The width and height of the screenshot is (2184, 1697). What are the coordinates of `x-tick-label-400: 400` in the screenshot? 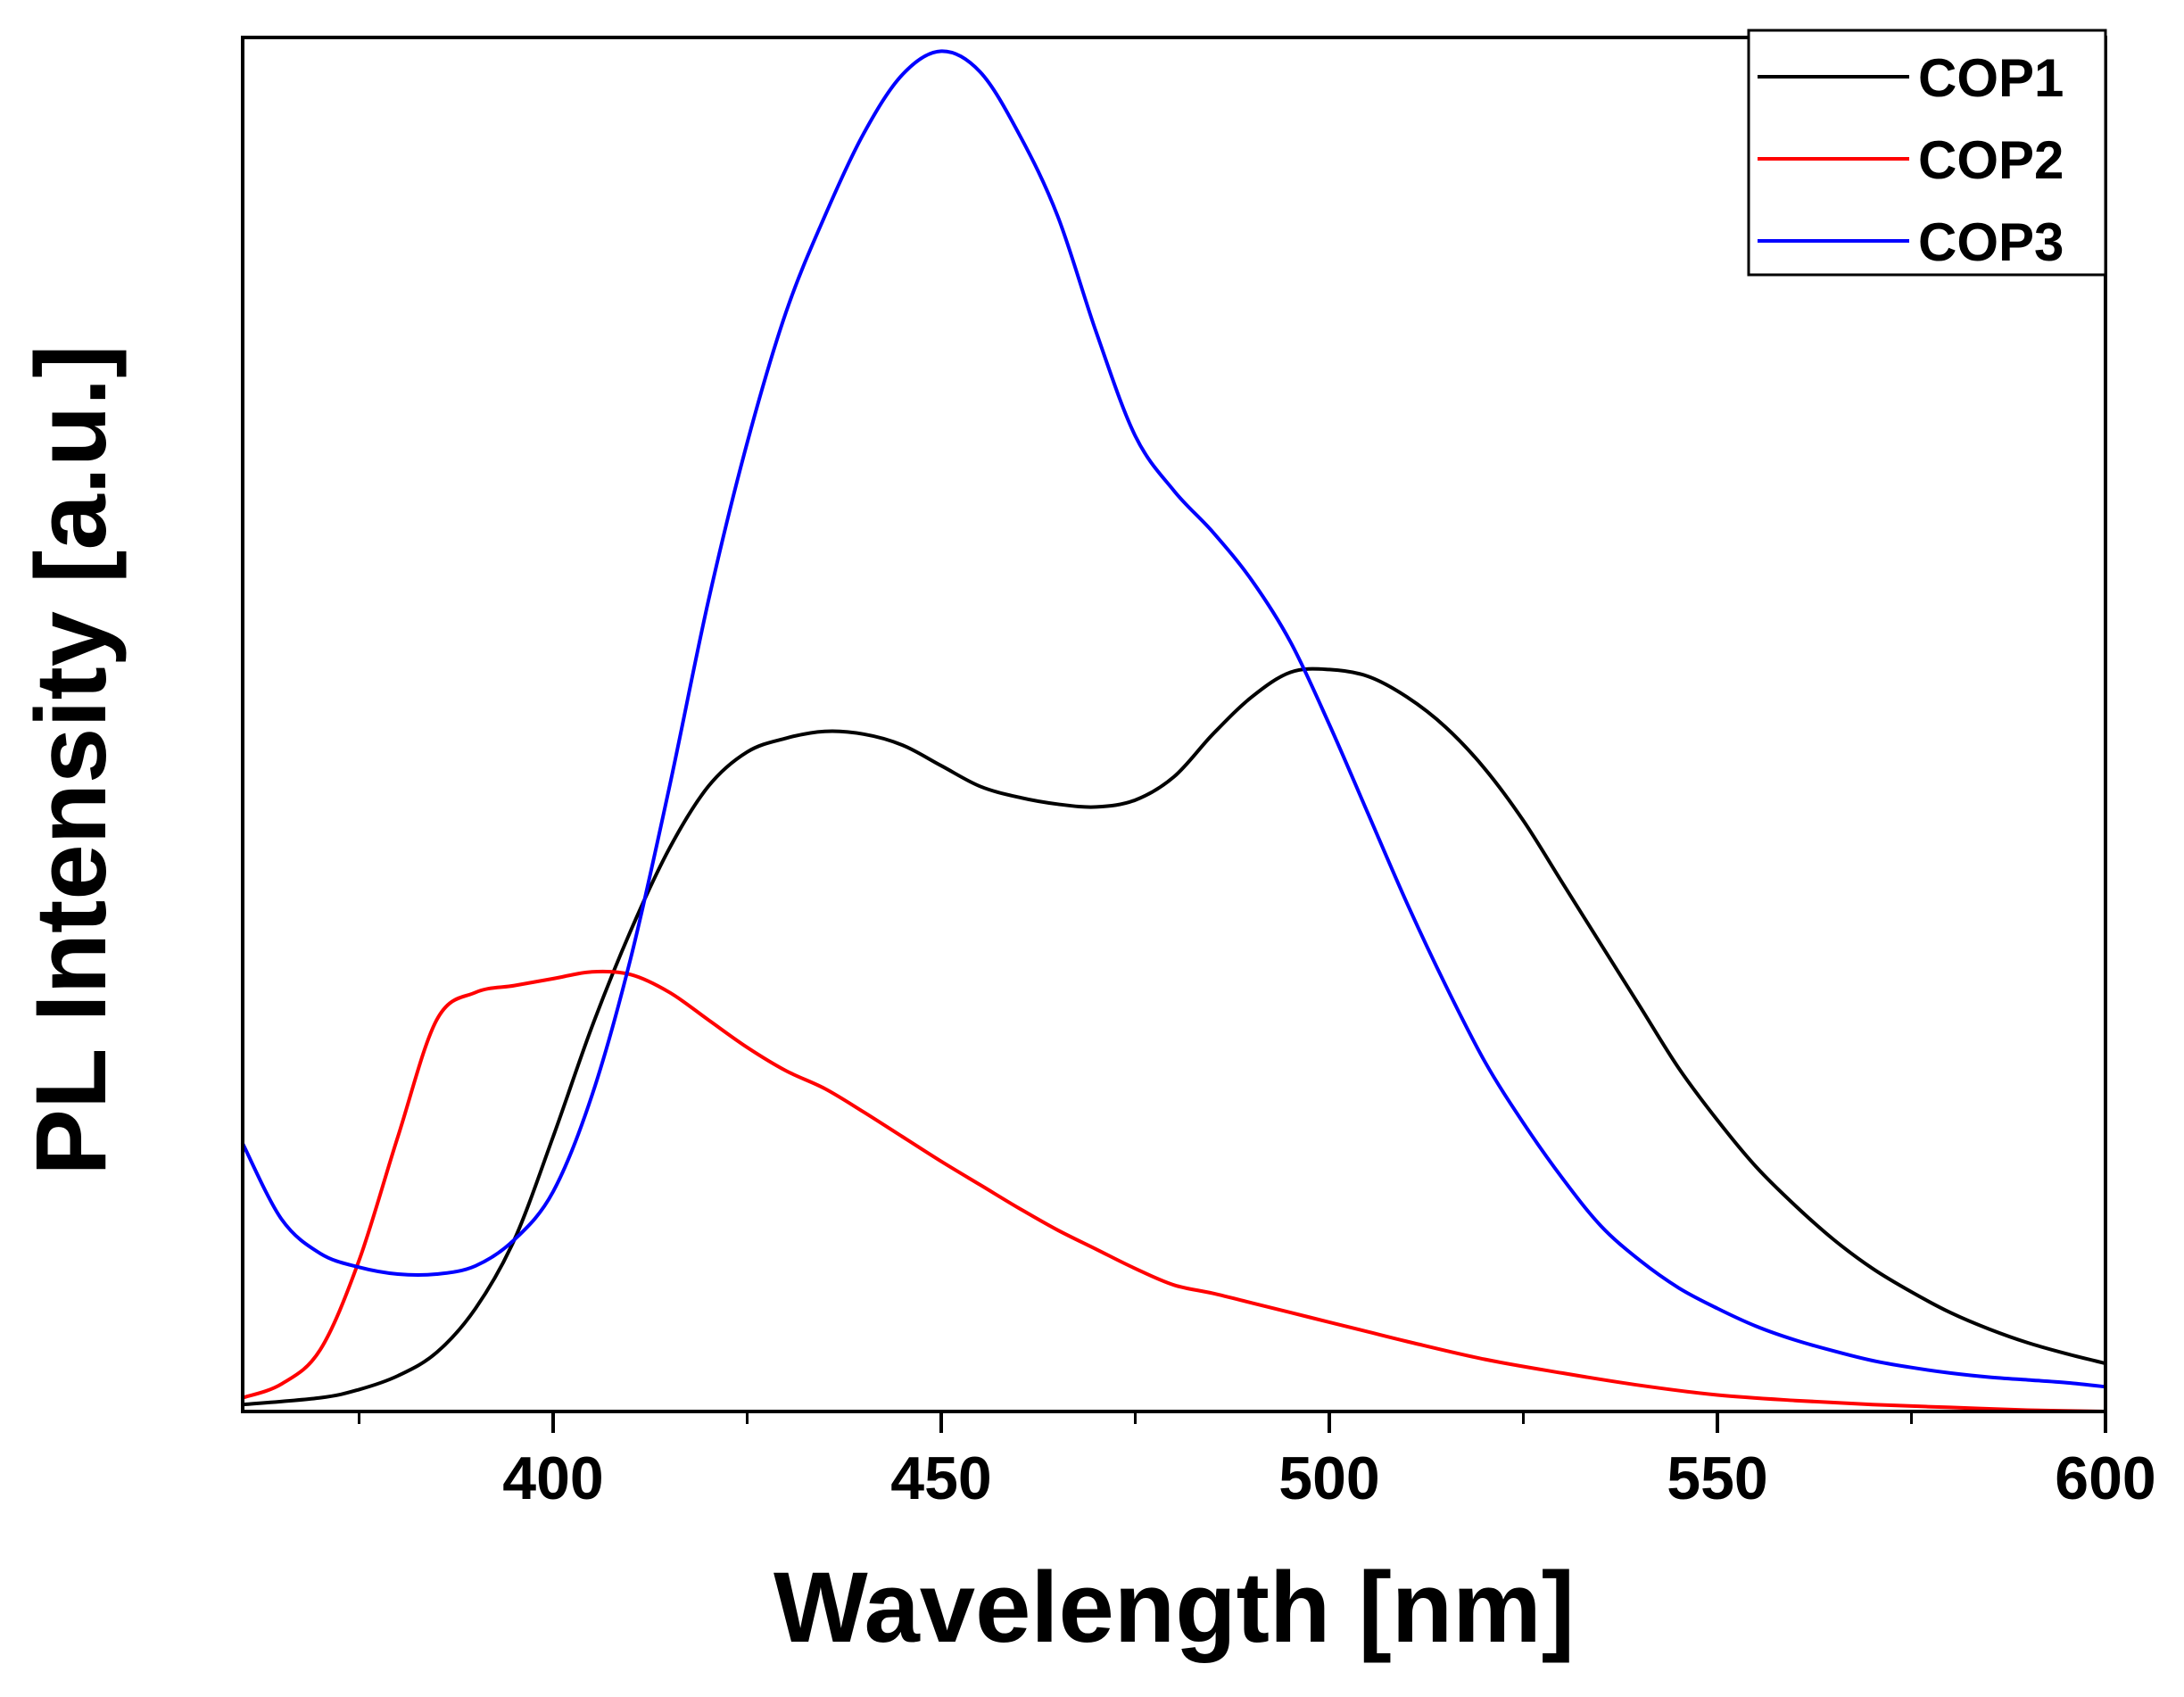 It's located at (553, 1478).